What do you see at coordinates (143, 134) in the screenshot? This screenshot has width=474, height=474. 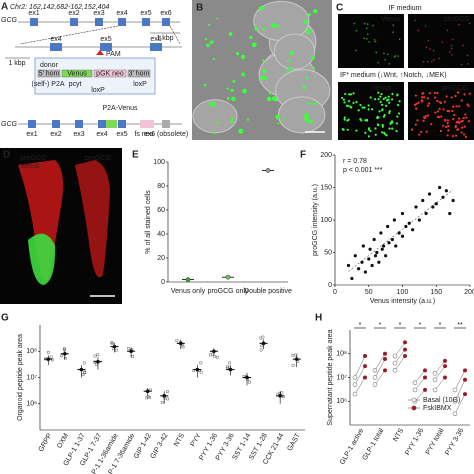 I see `exon-label: fs neo` at bounding box center [143, 134].